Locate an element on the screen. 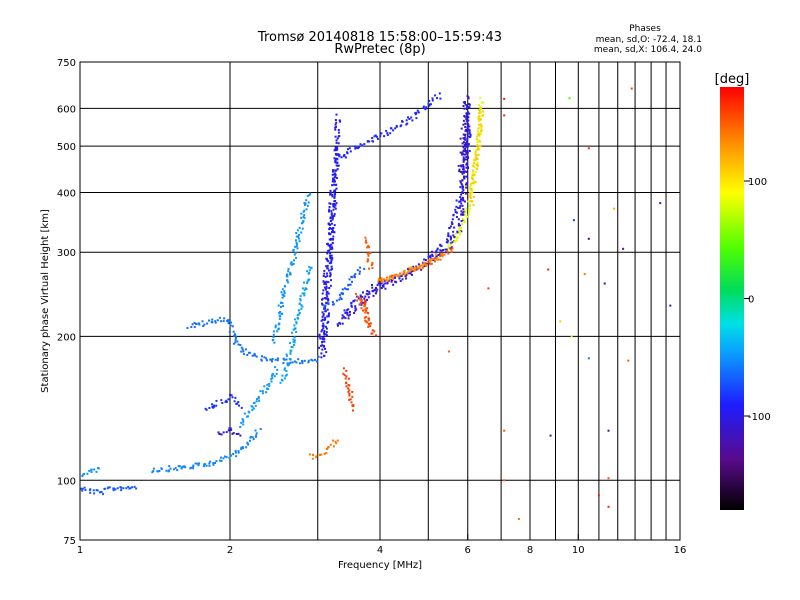  x-tick-label: 6 is located at coordinates (468, 550).